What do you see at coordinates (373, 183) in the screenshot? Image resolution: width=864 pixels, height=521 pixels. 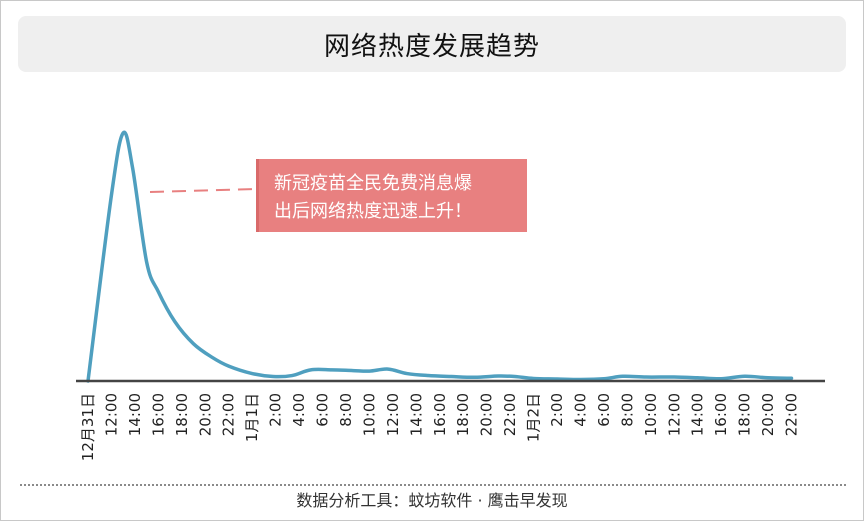 I see `annotation-text-line-1: 新冠疫苗全民免费消息爆` at bounding box center [373, 183].